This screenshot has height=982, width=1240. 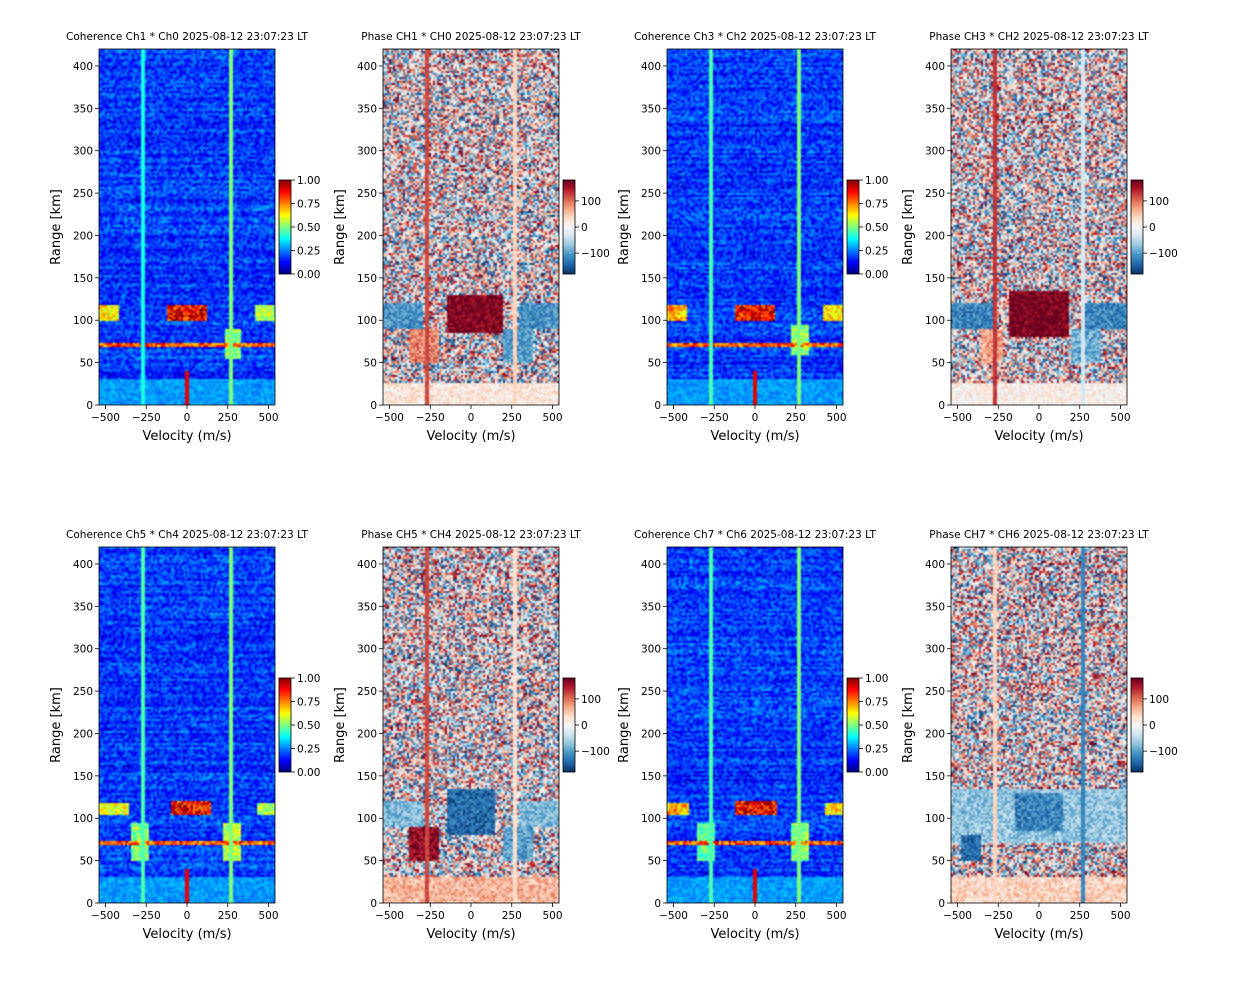 I want to click on colorbar-tick-label: 100, so click(x=591, y=700).